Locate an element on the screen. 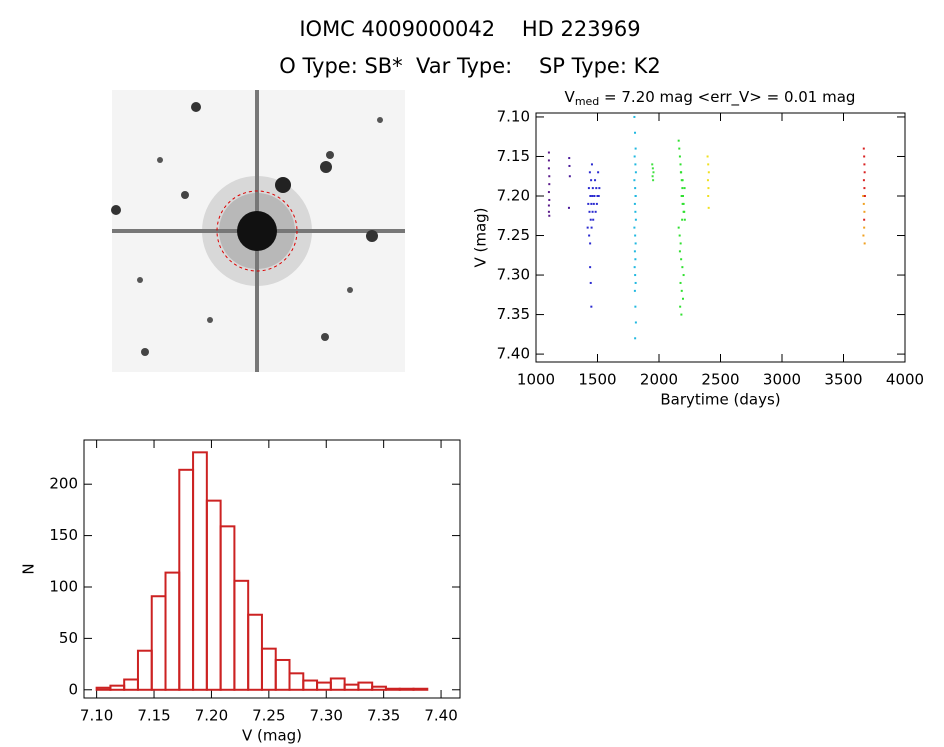  title-subscript: med is located at coordinates (587, 101).